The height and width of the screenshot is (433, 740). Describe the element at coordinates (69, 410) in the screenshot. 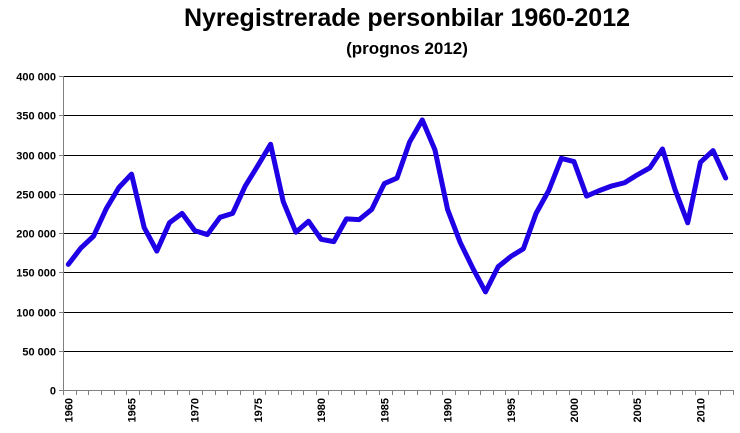

I see `x-tick-label: 1960` at that location.